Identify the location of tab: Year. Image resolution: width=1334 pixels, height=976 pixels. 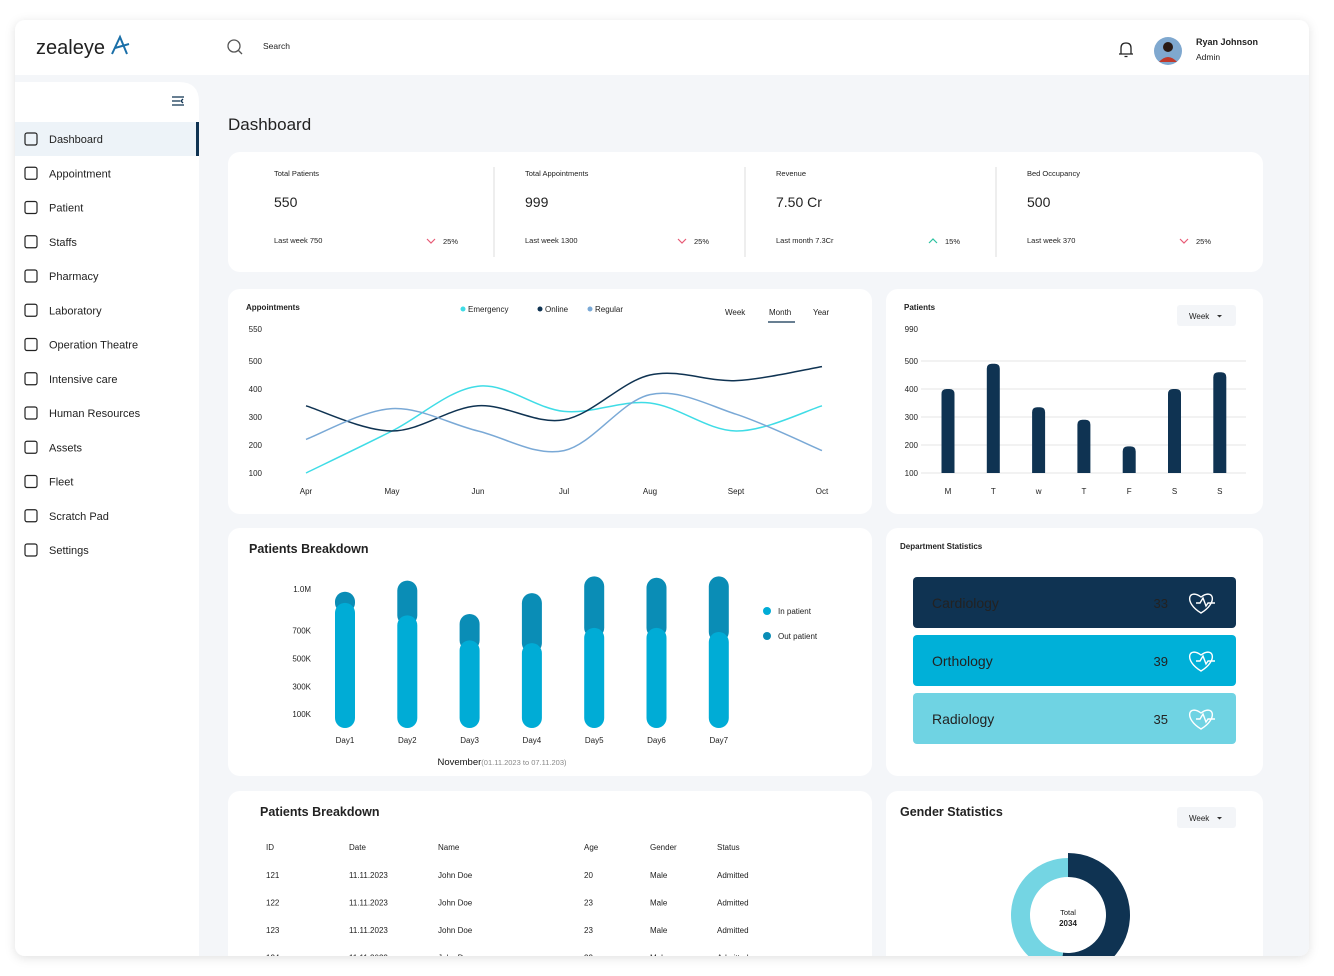
(821, 312).